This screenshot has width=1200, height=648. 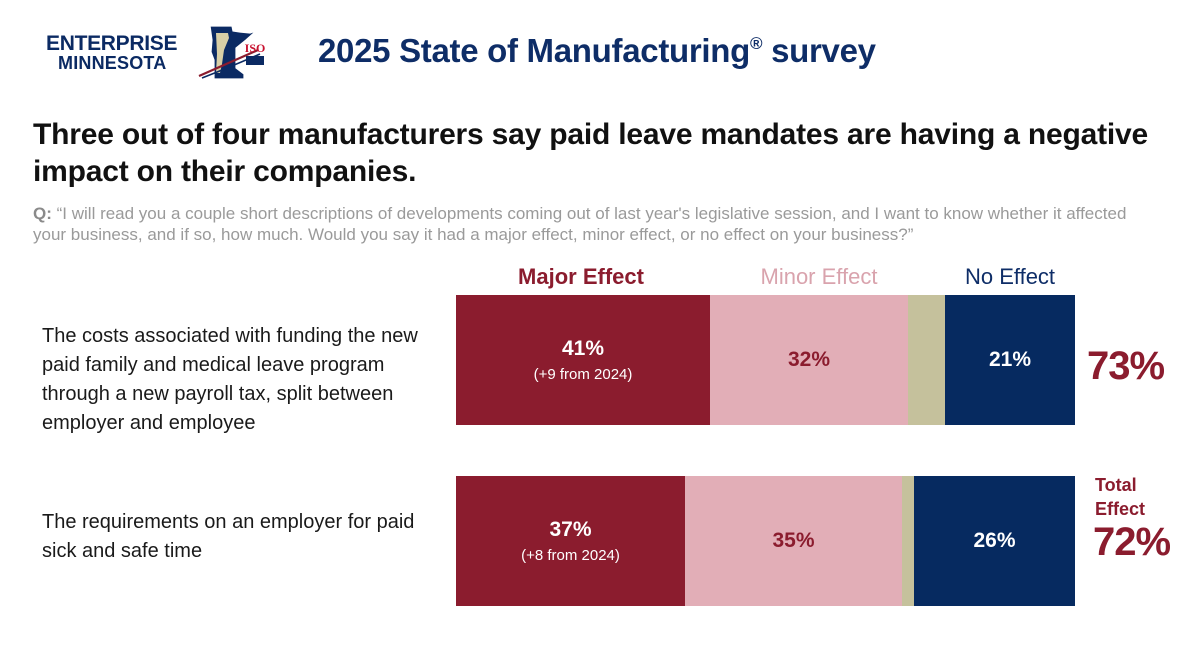 I want to click on bar-none-row2: 26%, so click(x=994, y=541).